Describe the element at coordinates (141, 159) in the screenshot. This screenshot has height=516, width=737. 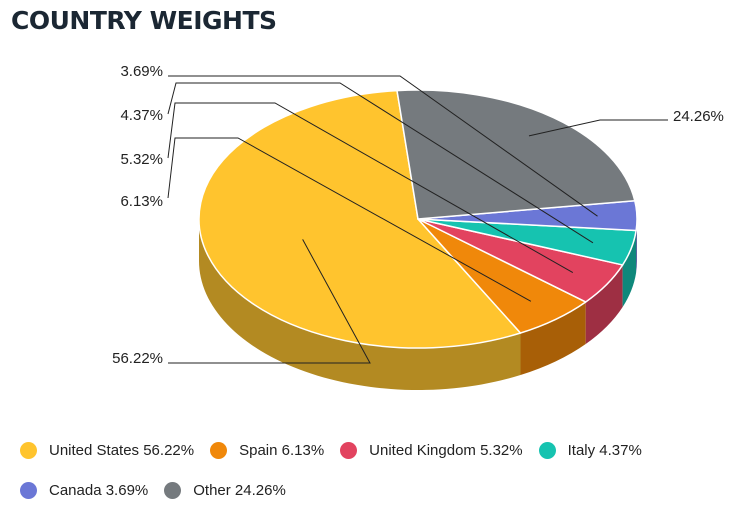
I see `data-label: 5.32%` at that location.